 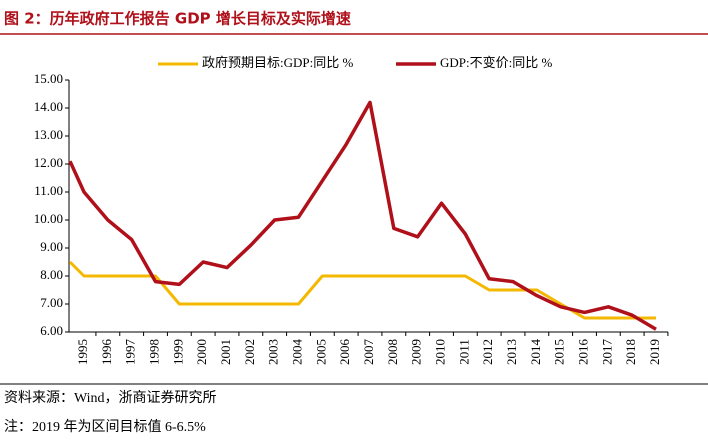 What do you see at coordinates (487, 352) in the screenshot?
I see `x-tick-label: 2012` at bounding box center [487, 352].